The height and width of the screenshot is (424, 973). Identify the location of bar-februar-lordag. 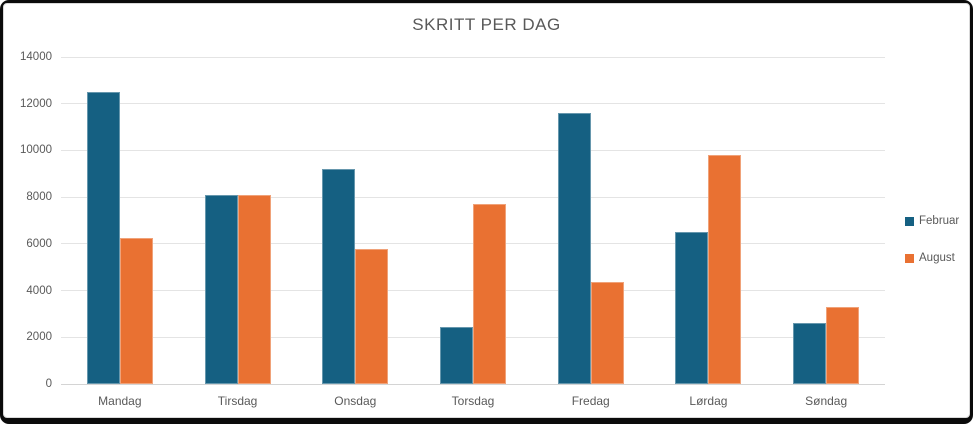
(691, 308).